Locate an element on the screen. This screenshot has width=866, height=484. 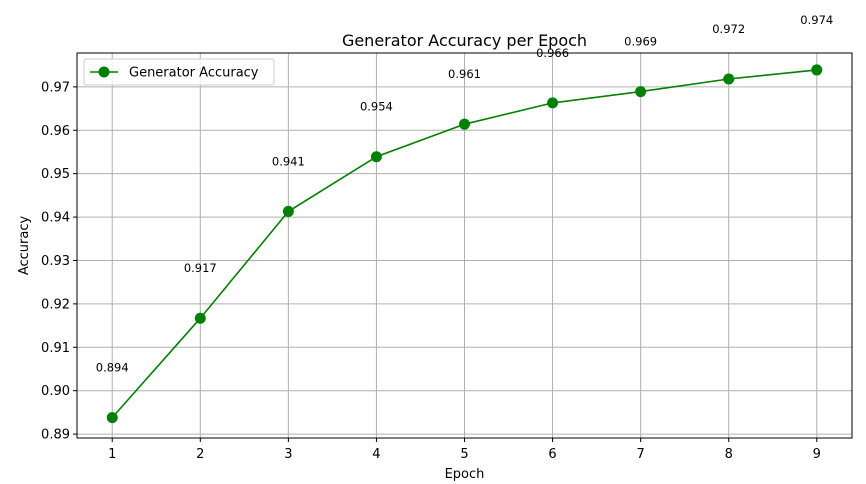
x-tick-label: 3 is located at coordinates (288, 454).